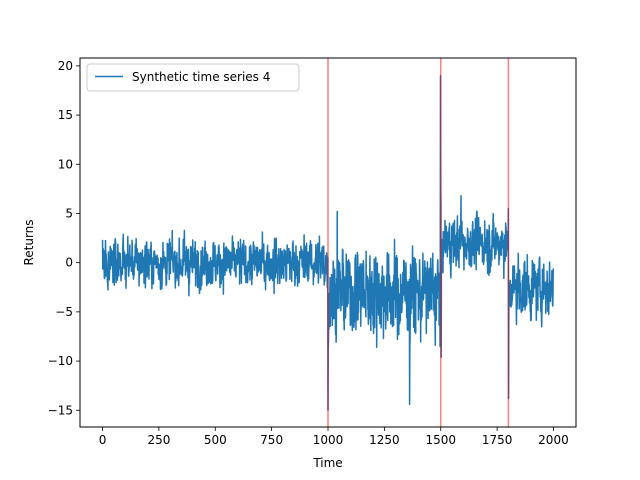 This screenshot has width=640, height=480. What do you see at coordinates (158, 440) in the screenshot?
I see `x-tick-label: 250` at bounding box center [158, 440].